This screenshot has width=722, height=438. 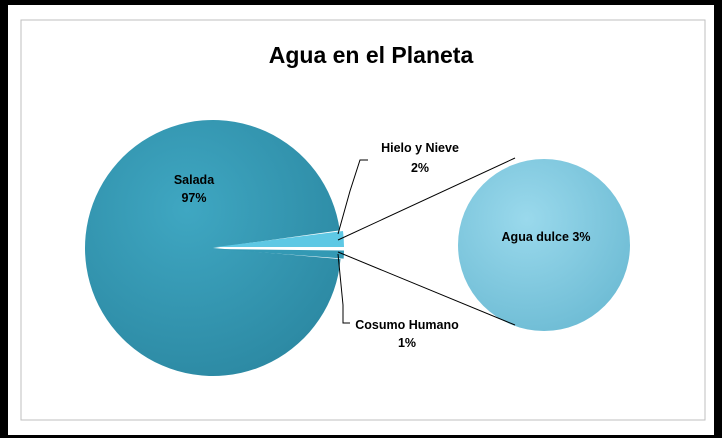 I want to click on data-label-consumo-name: Cosumo Humano, so click(x=407, y=325).